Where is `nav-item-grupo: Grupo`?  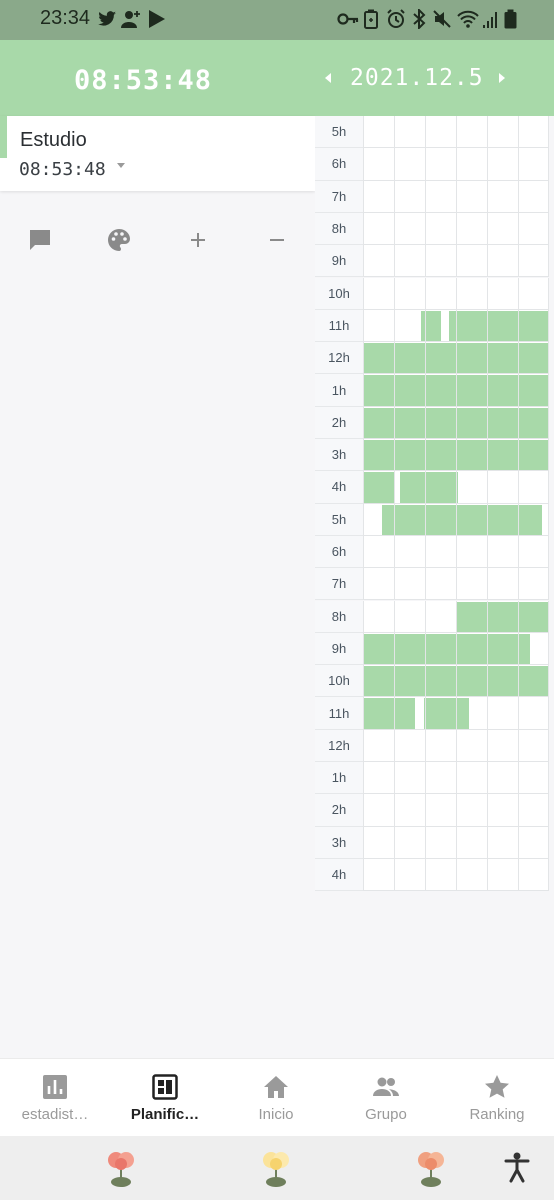
nav-item-grupo: Grupo is located at coordinates (386, 1098).